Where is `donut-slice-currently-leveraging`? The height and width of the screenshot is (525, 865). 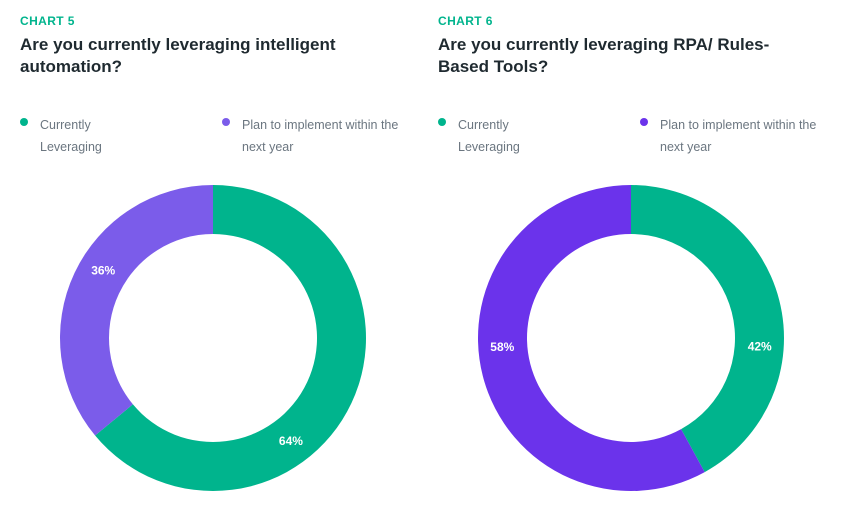 donut-slice-currently-leveraging is located at coordinates (707, 329).